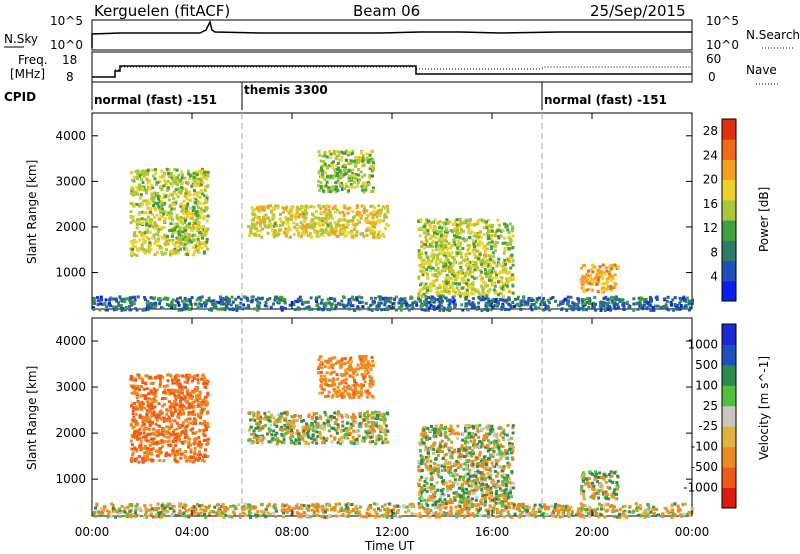 Image resolution: width=800 pixels, height=554 pixels. Describe the element at coordinates (710, 180) in the screenshot. I see `power-colorbar-tick: 20` at that location.